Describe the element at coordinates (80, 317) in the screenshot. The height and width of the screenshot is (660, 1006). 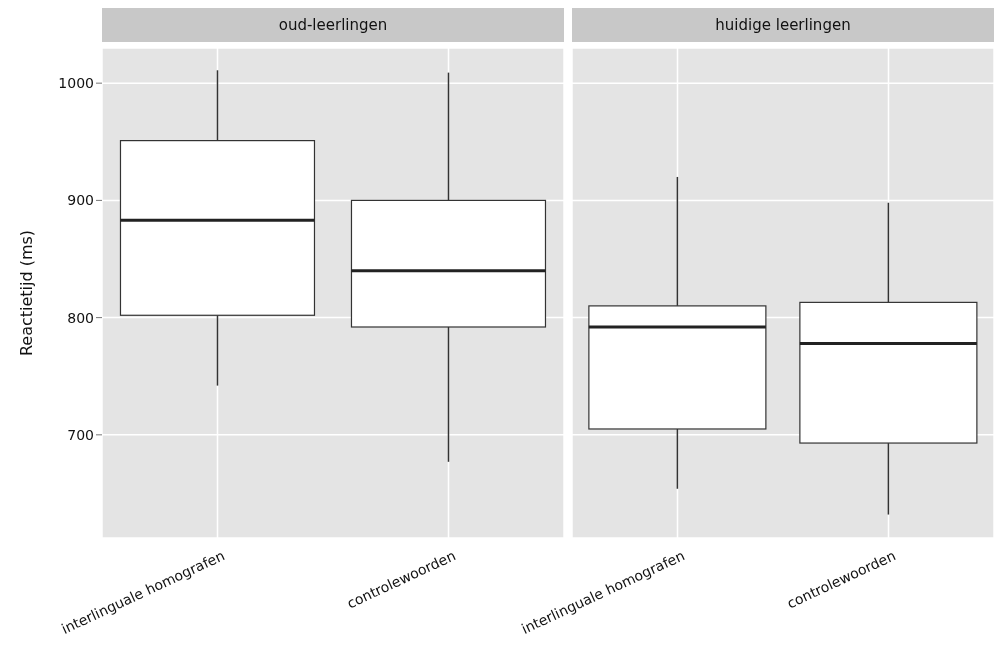
I see `y-tick-label: 800` at that location.